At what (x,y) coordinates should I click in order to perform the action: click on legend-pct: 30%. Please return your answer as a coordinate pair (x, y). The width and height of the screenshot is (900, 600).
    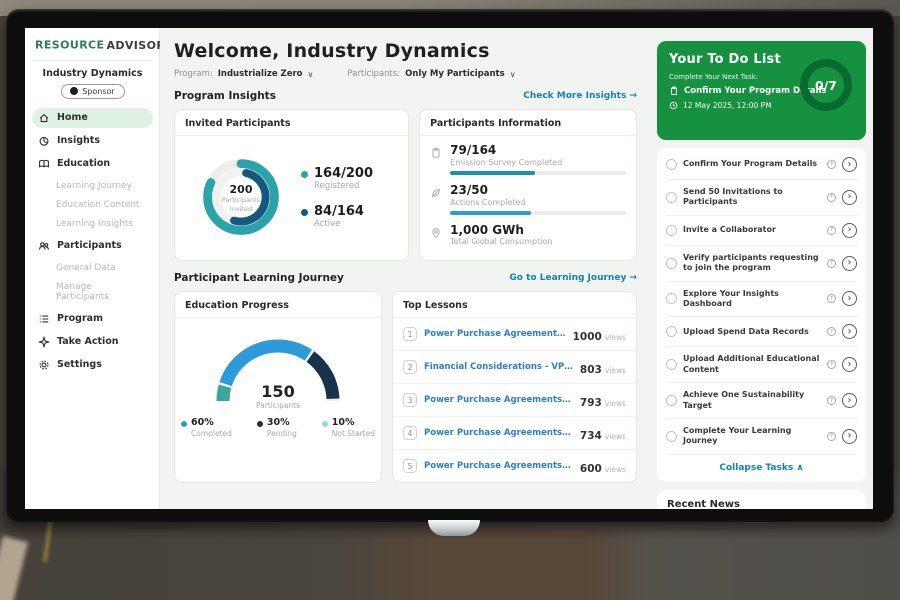
    Looking at the image, I should click on (278, 422).